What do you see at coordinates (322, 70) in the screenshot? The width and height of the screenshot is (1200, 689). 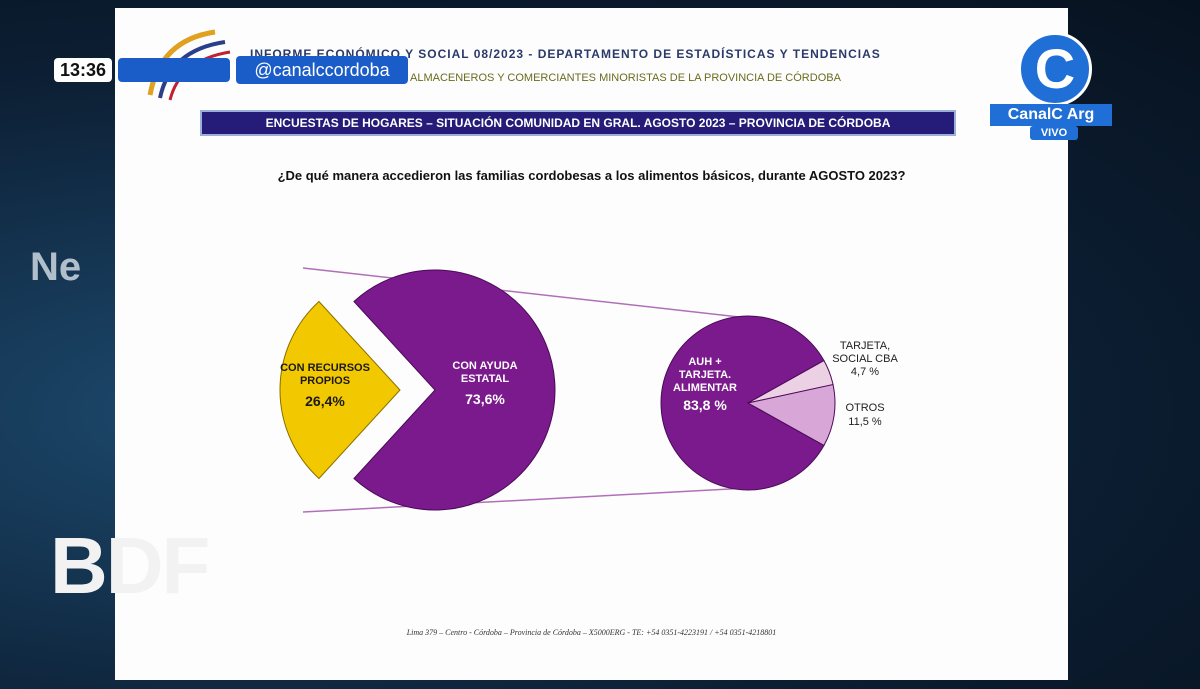 I see `handle: @canalccordoba` at bounding box center [322, 70].